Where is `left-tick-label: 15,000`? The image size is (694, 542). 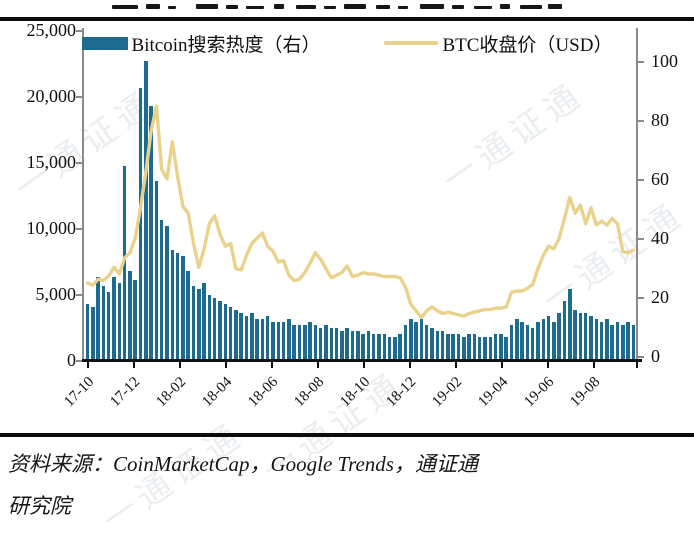
left-tick-label: 15,000 is located at coordinates (51, 162).